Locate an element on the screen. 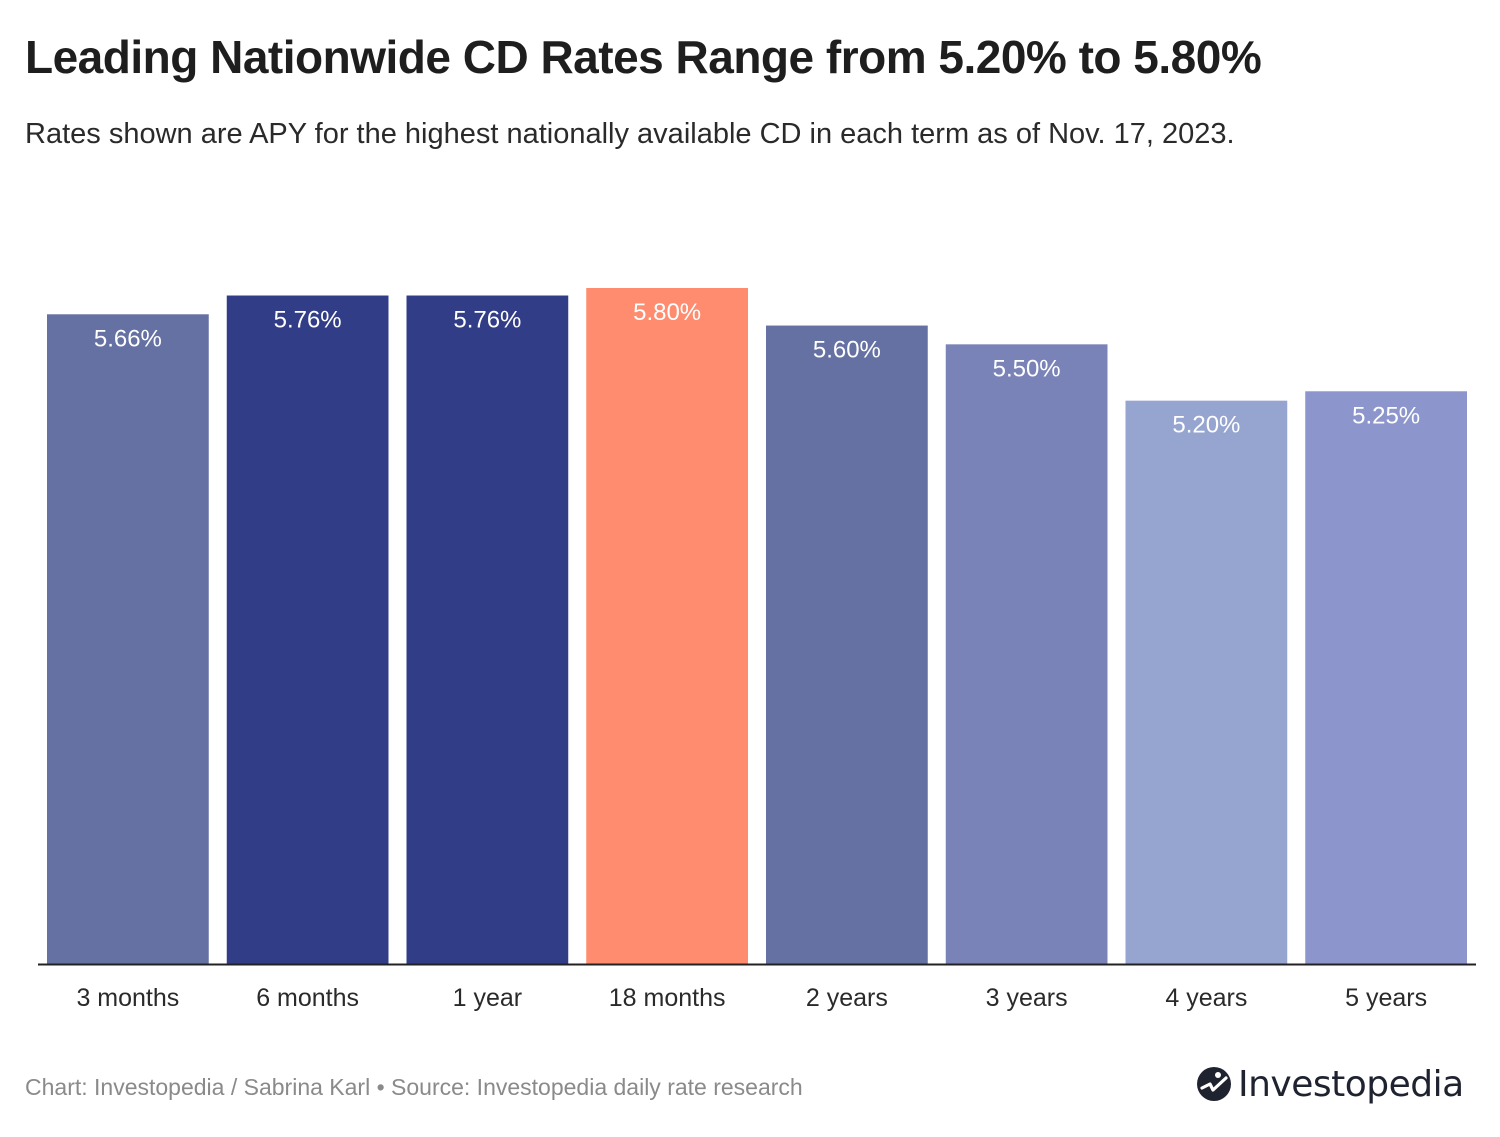  bar-1-year is located at coordinates (487, 629).